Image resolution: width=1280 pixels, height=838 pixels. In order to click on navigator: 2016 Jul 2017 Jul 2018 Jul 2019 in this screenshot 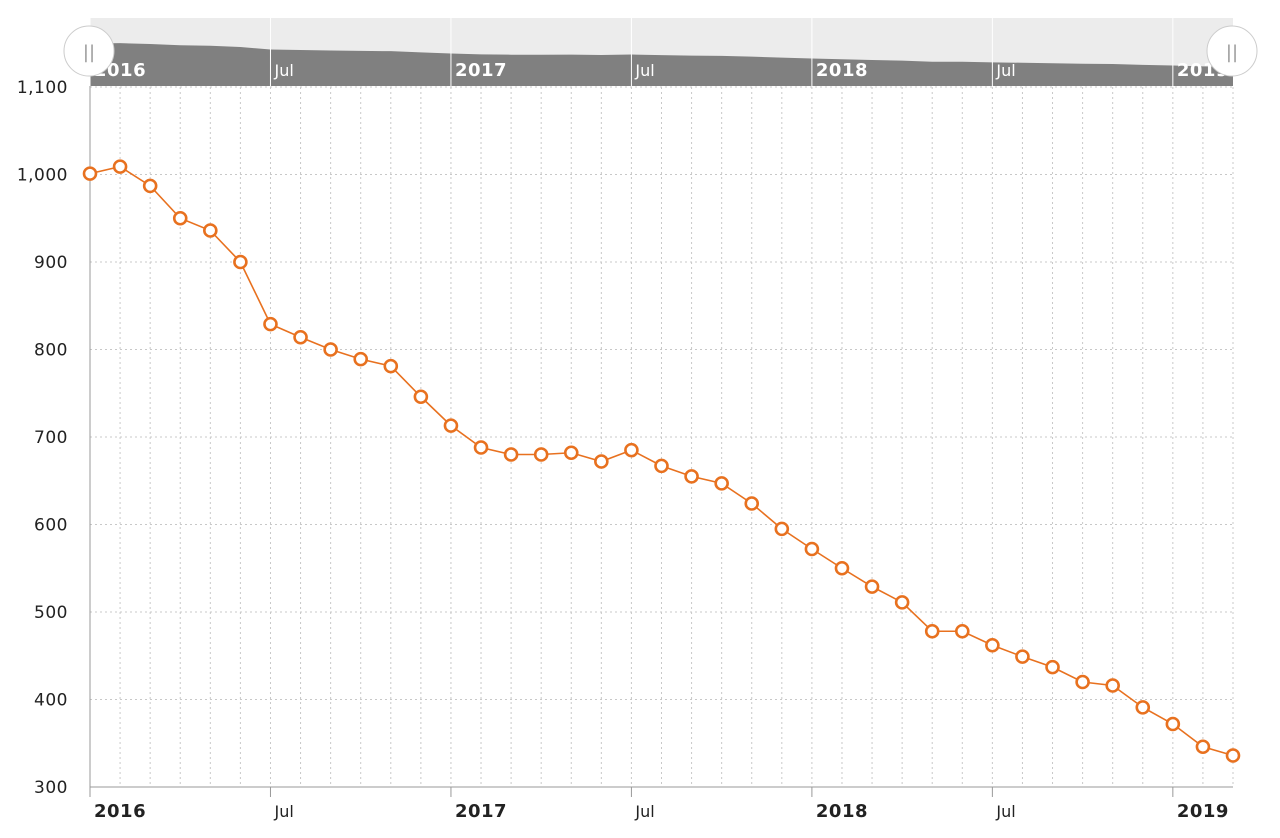, I will do `click(661, 52)`.